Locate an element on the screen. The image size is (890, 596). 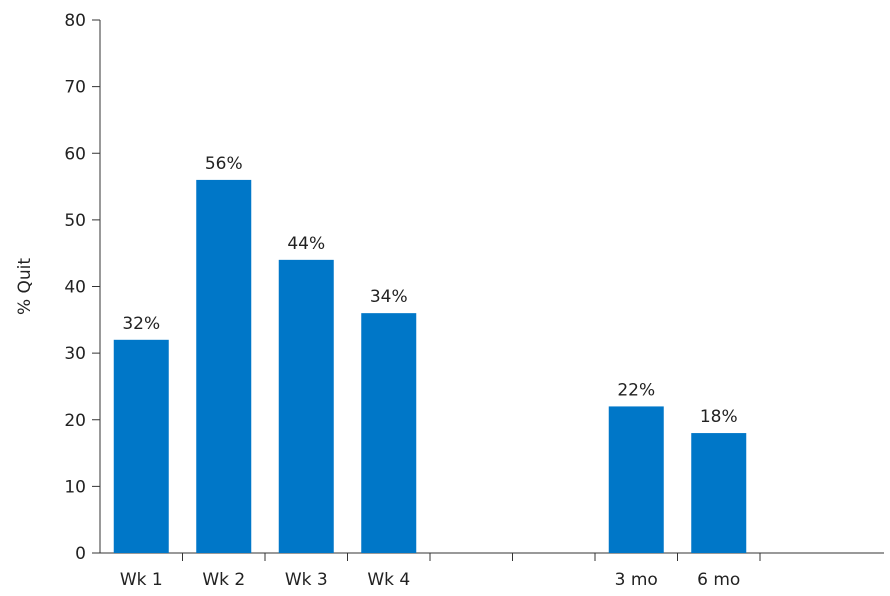
y-tick-label: 80 is located at coordinates (75, 21).